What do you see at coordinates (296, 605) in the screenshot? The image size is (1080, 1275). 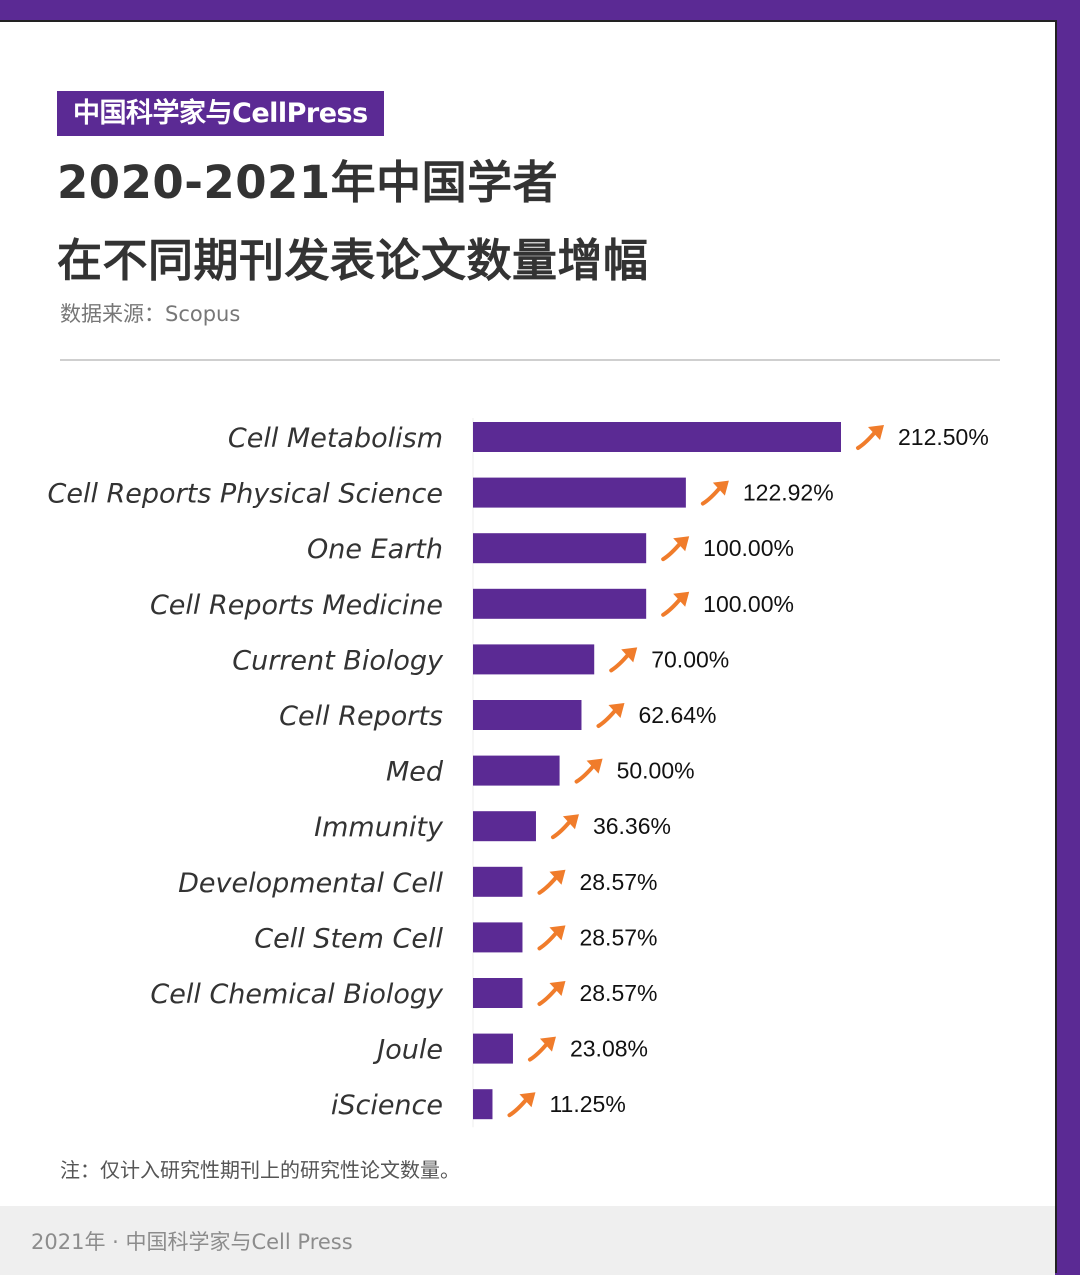 I see `category-label: Cell Reports Medicine` at bounding box center [296, 605].